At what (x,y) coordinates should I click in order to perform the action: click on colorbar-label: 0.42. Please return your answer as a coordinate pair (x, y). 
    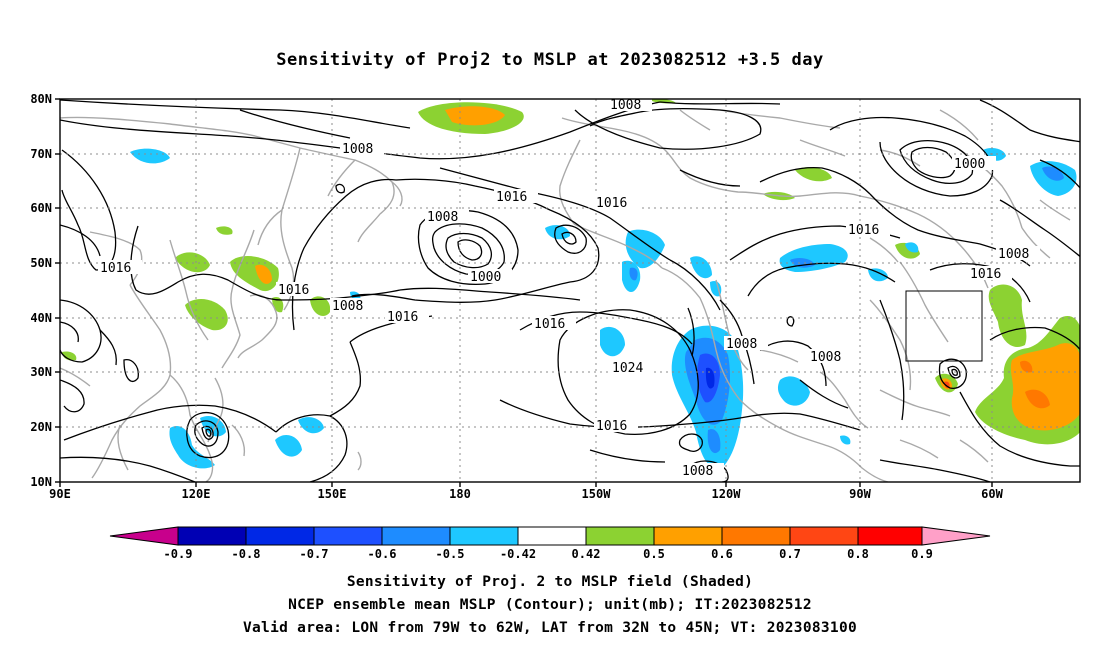
    Looking at the image, I should click on (586, 554).